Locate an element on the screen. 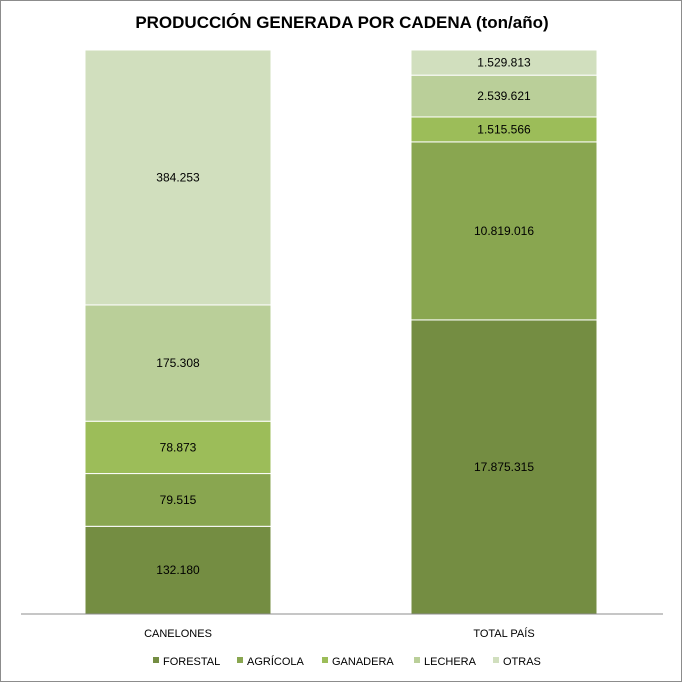 Image resolution: width=686 pixels, height=686 pixels. legend-label-ganadera: GANADERA is located at coordinates (363, 662).